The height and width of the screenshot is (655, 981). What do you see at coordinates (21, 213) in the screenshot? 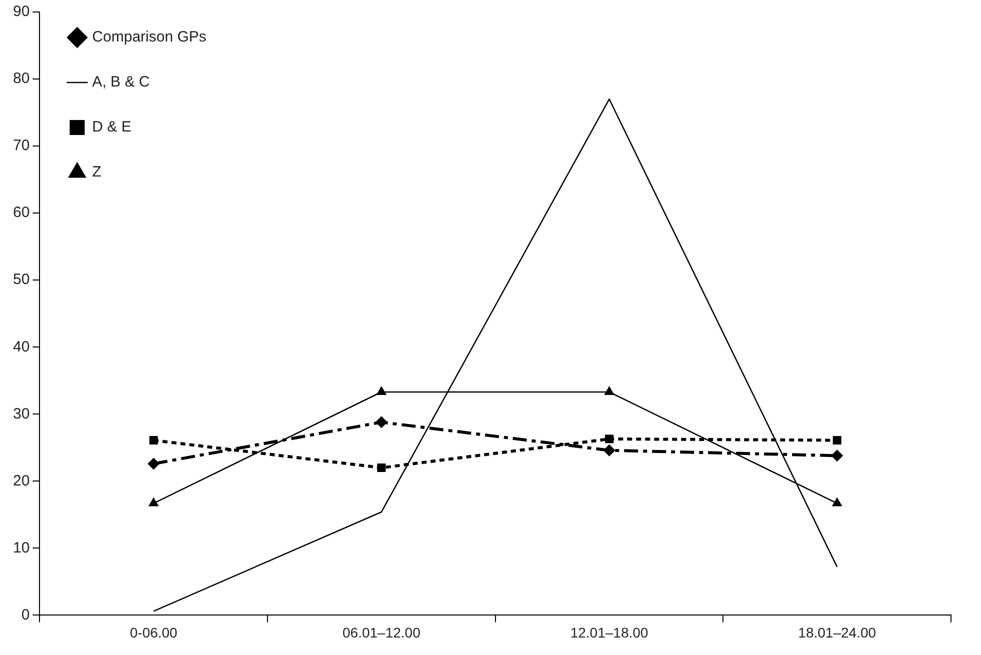
I see `y-tick-label: 60` at bounding box center [21, 213].